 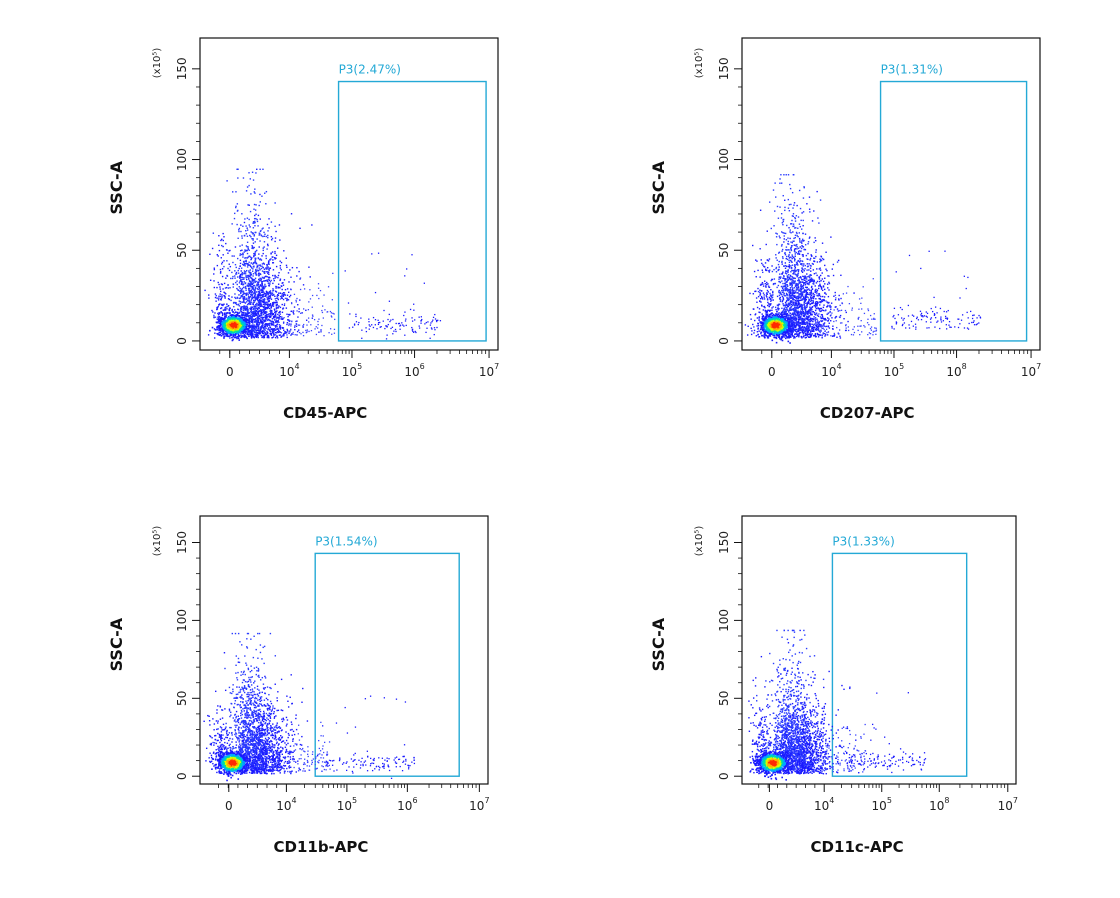 I want to click on x-tick-label: 0, so click(x=772, y=372).